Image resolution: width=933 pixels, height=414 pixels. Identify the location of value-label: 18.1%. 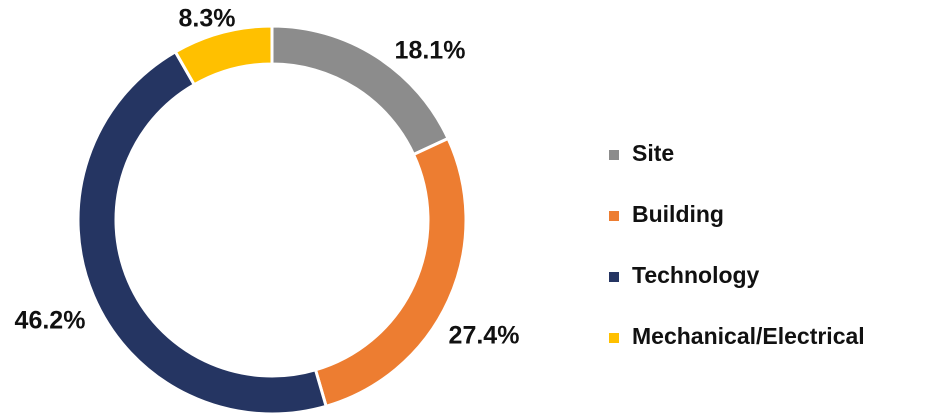
(430, 51).